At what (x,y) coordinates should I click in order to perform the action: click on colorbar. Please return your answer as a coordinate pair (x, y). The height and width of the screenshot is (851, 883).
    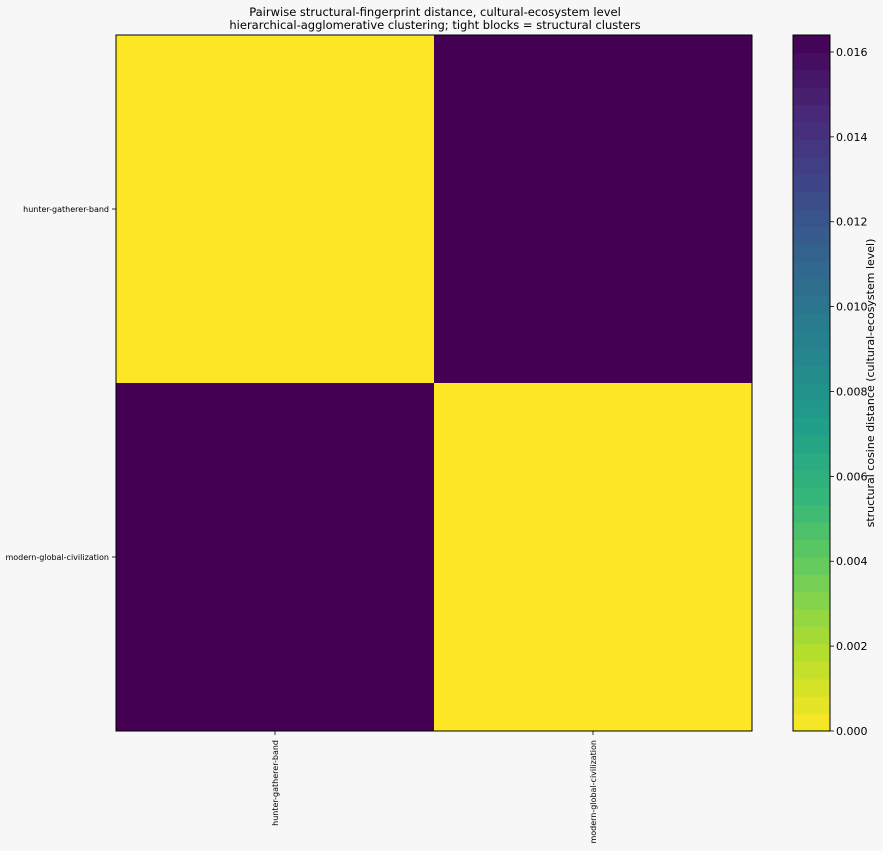
    Looking at the image, I should click on (811, 383).